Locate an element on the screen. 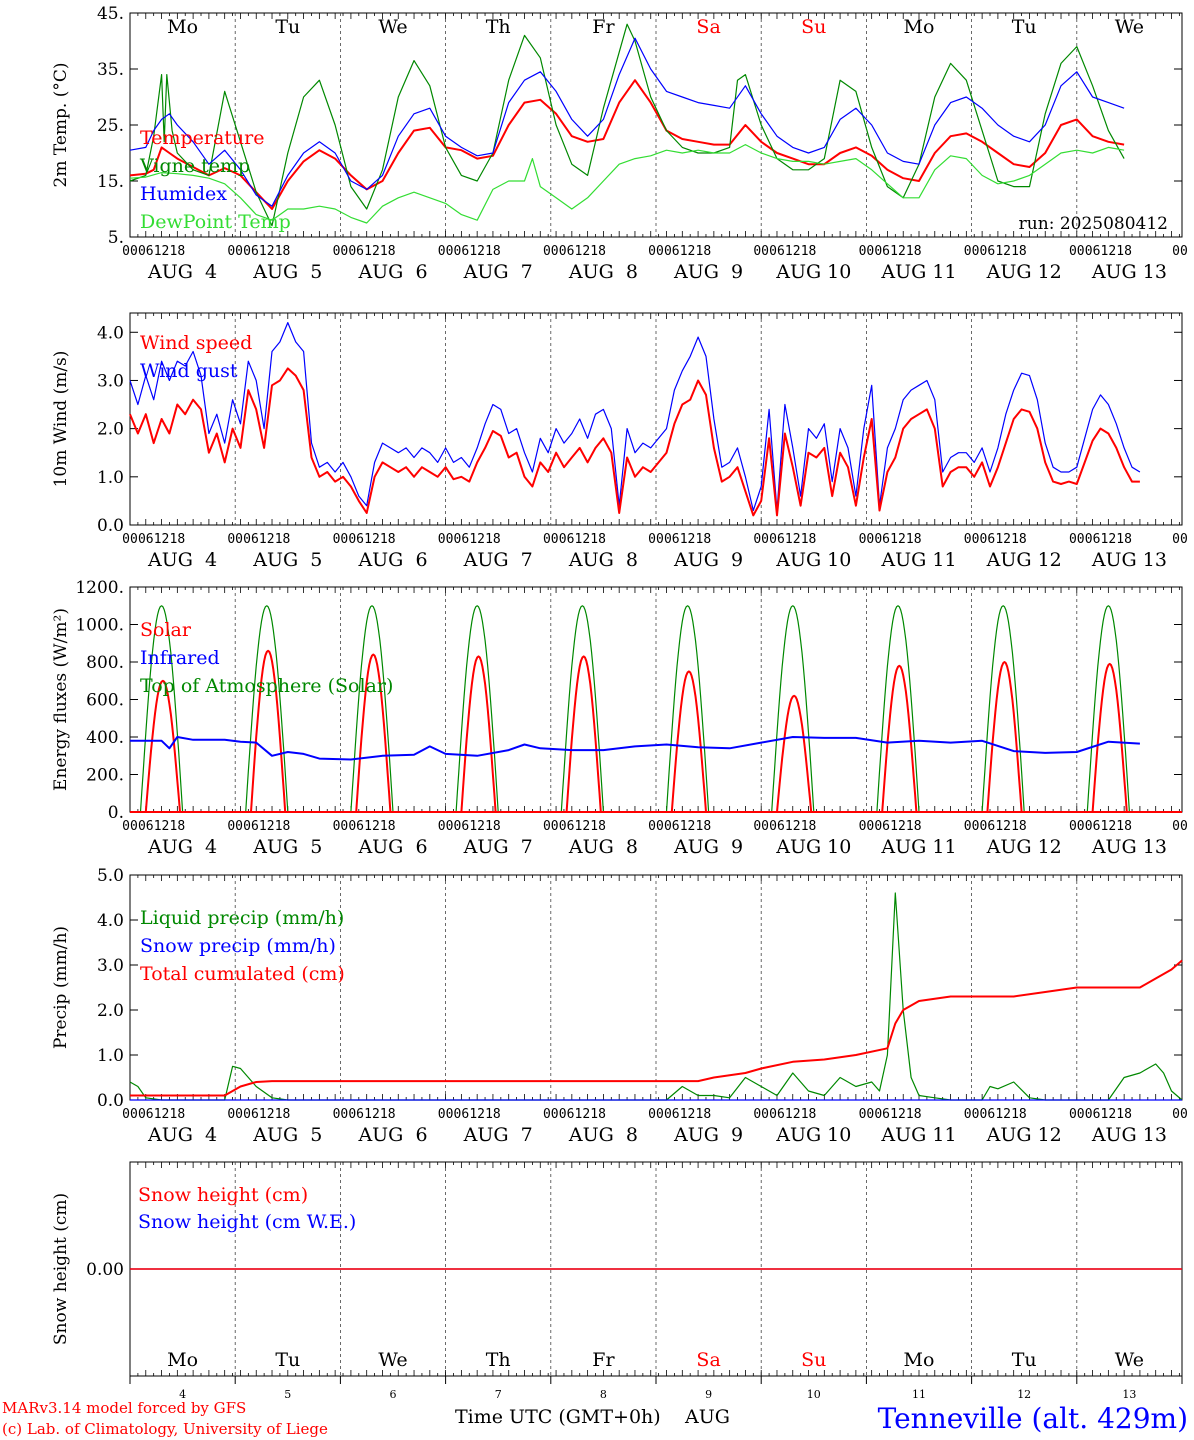  series-humidex is located at coordinates (627, 122).